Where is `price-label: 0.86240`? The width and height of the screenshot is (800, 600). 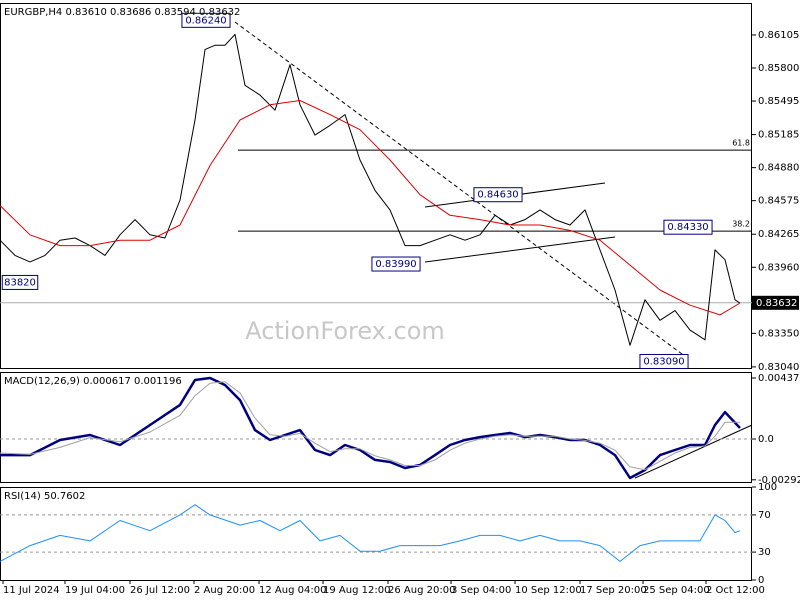
price-label: 0.86240 is located at coordinates (205, 20).